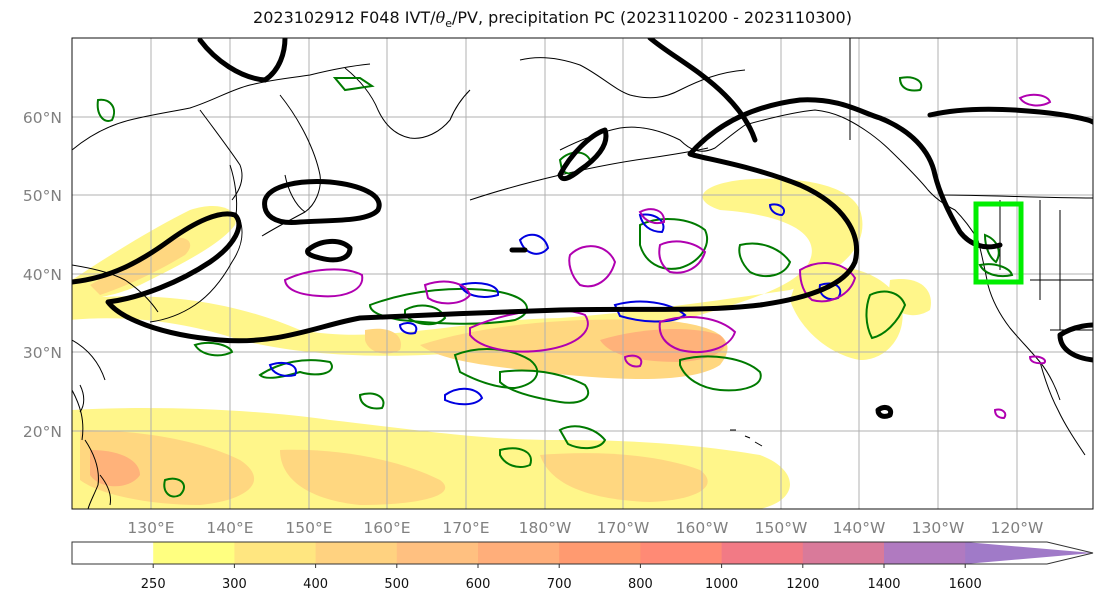 The height and width of the screenshot is (603, 1105). Describe the element at coordinates (859, 528) in the screenshot. I see `lon-label: 140°W` at that location.